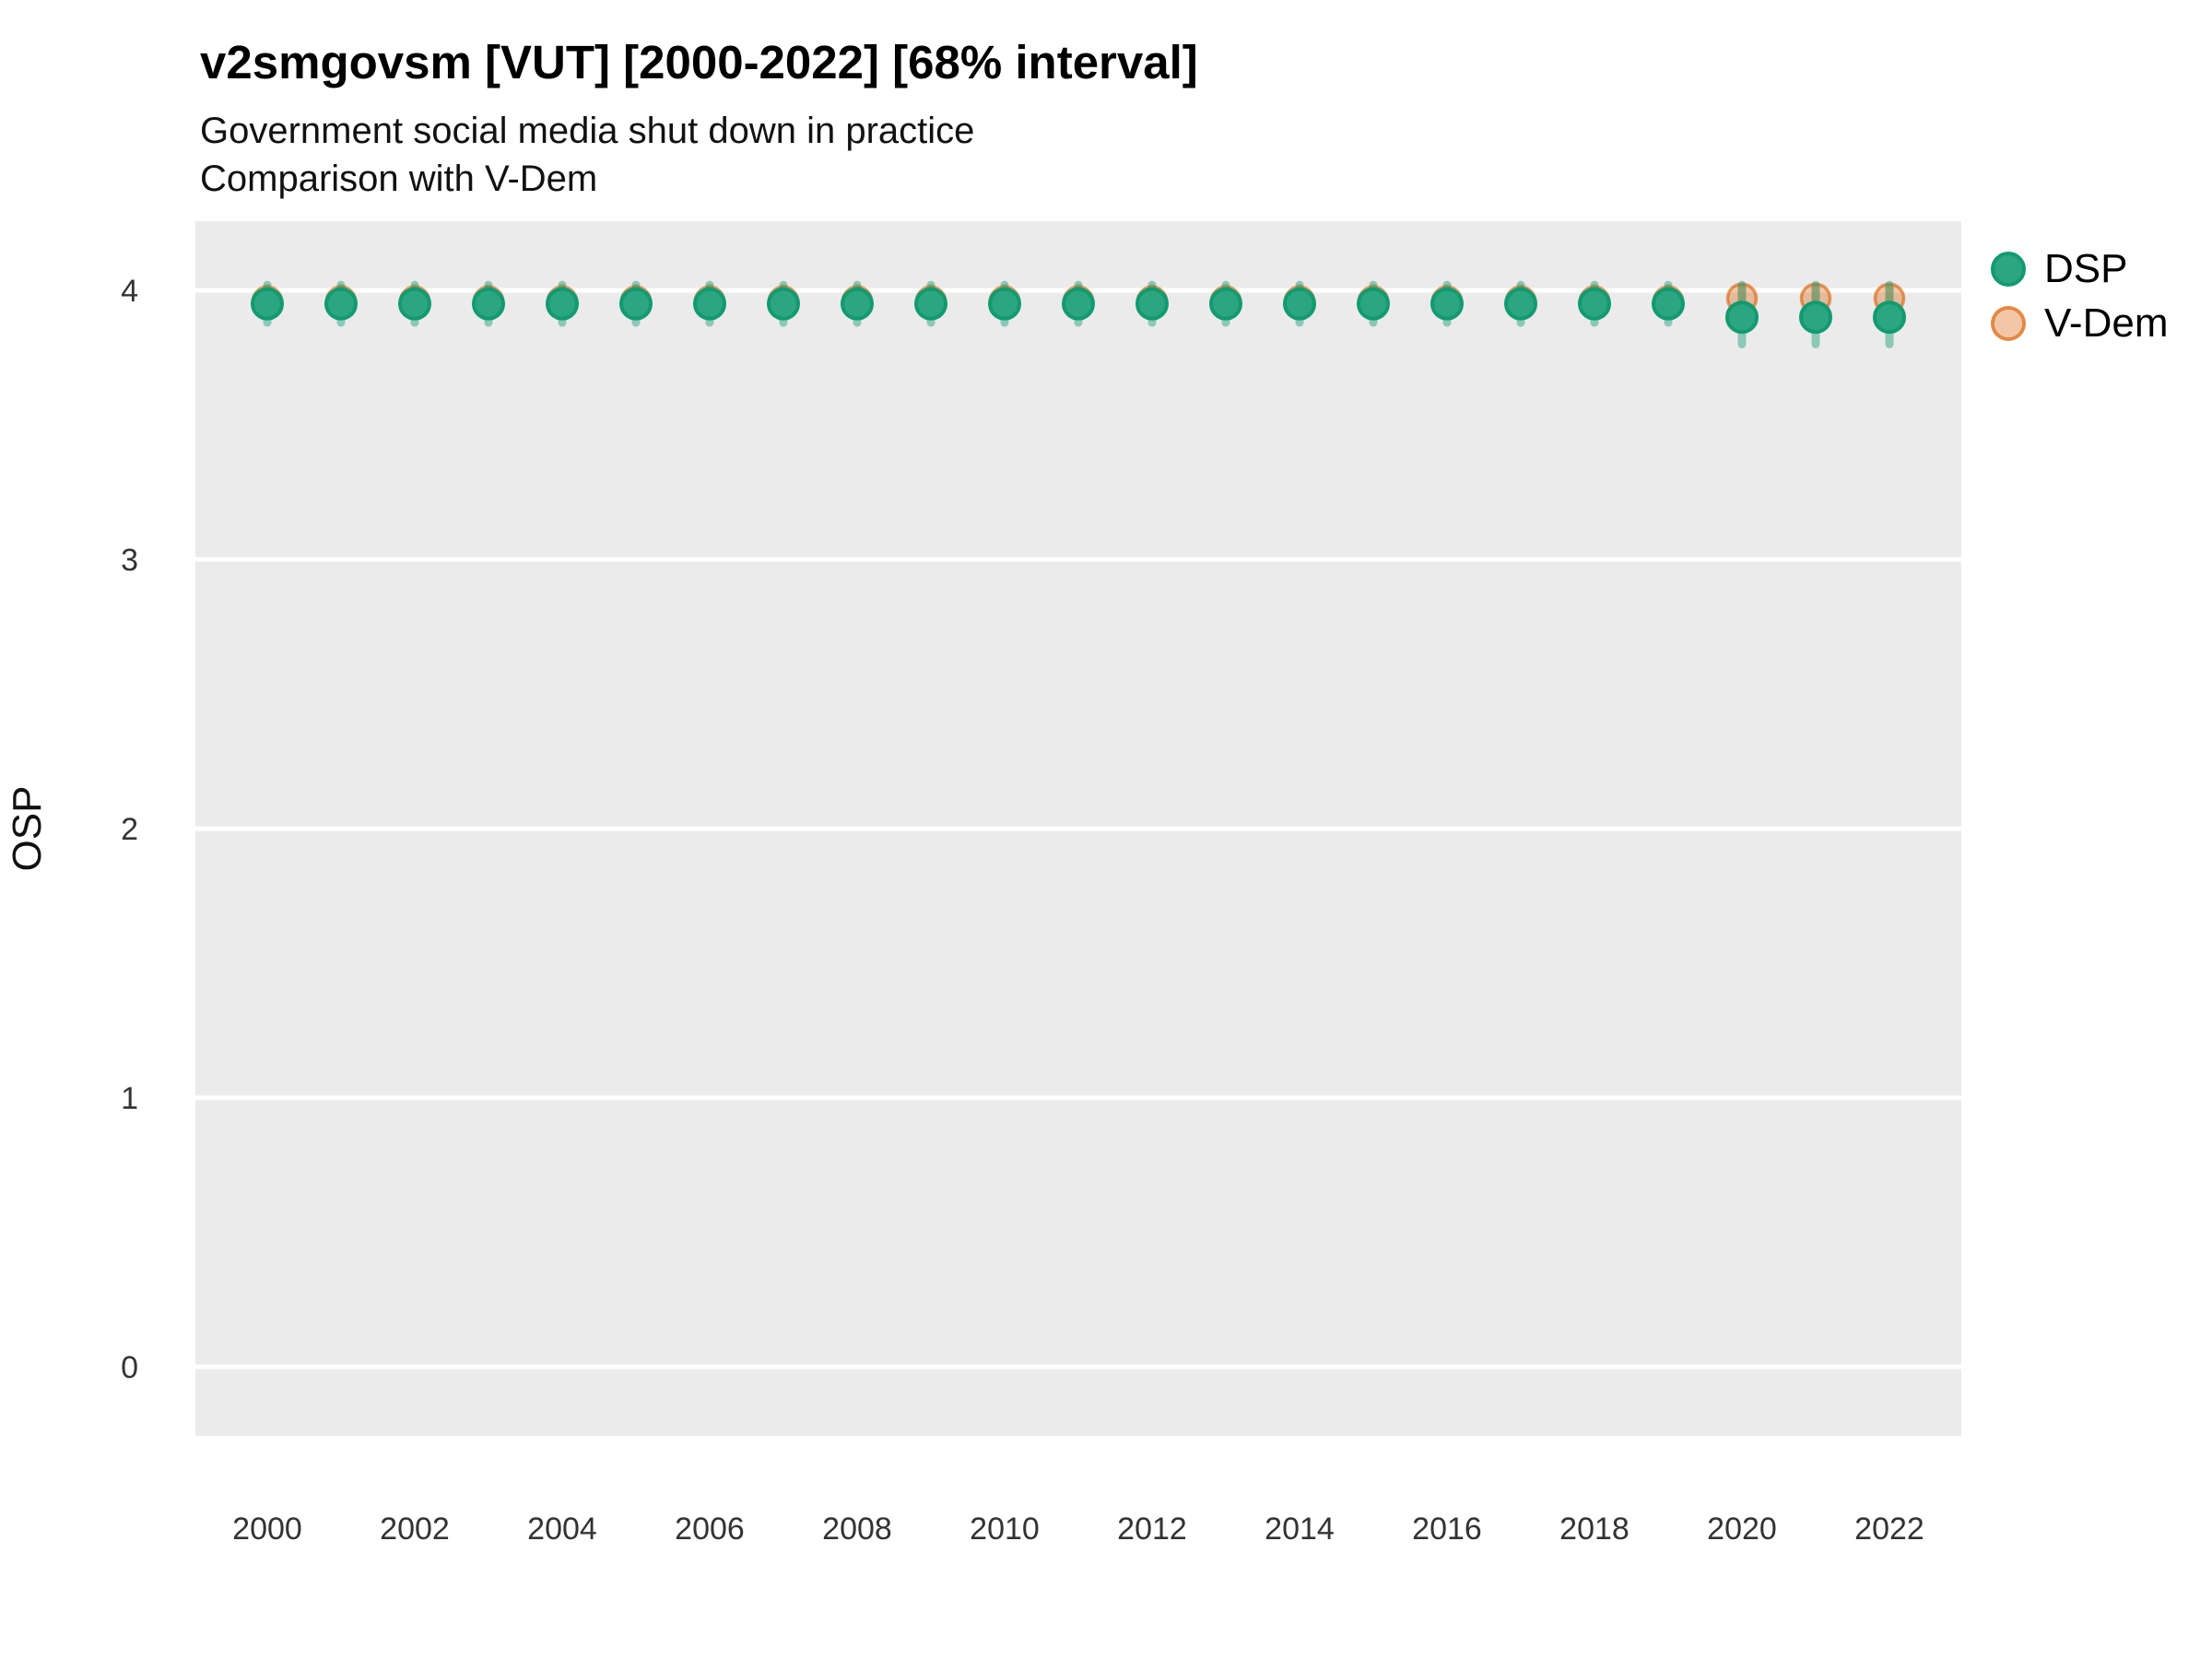 Image resolution: width=2212 pixels, height=1659 pixels. I want to click on legend-item-dsp: DSP, so click(2079, 268).